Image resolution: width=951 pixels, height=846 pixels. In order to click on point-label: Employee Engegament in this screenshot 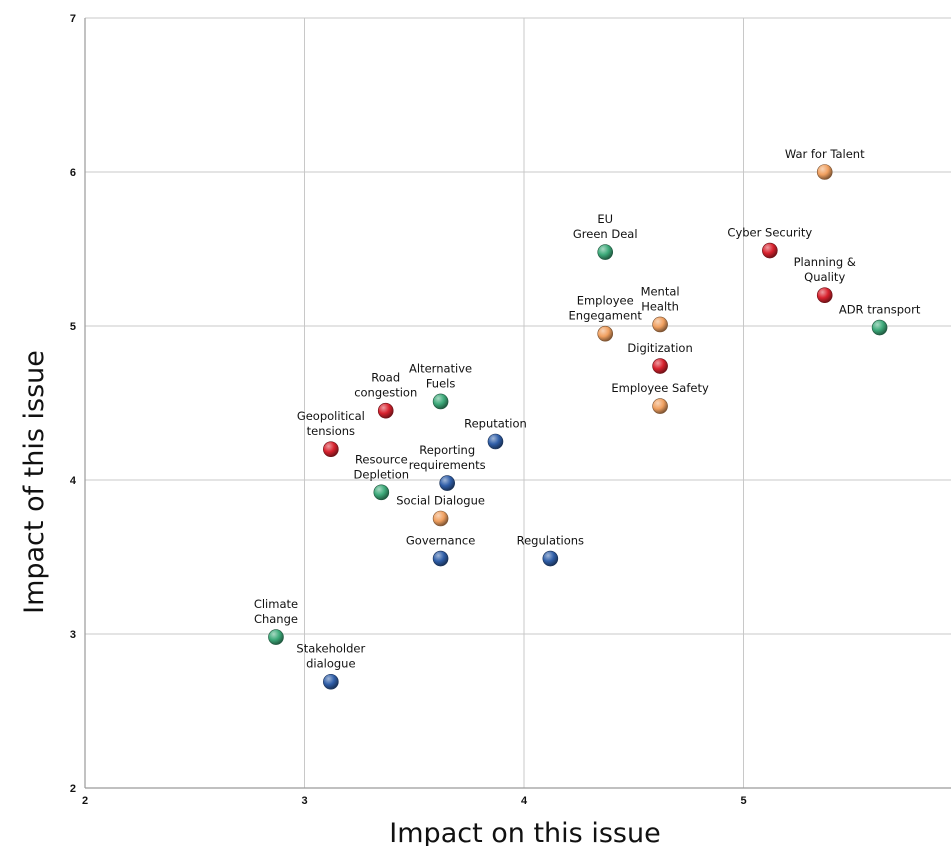, I will do `click(606, 308)`.